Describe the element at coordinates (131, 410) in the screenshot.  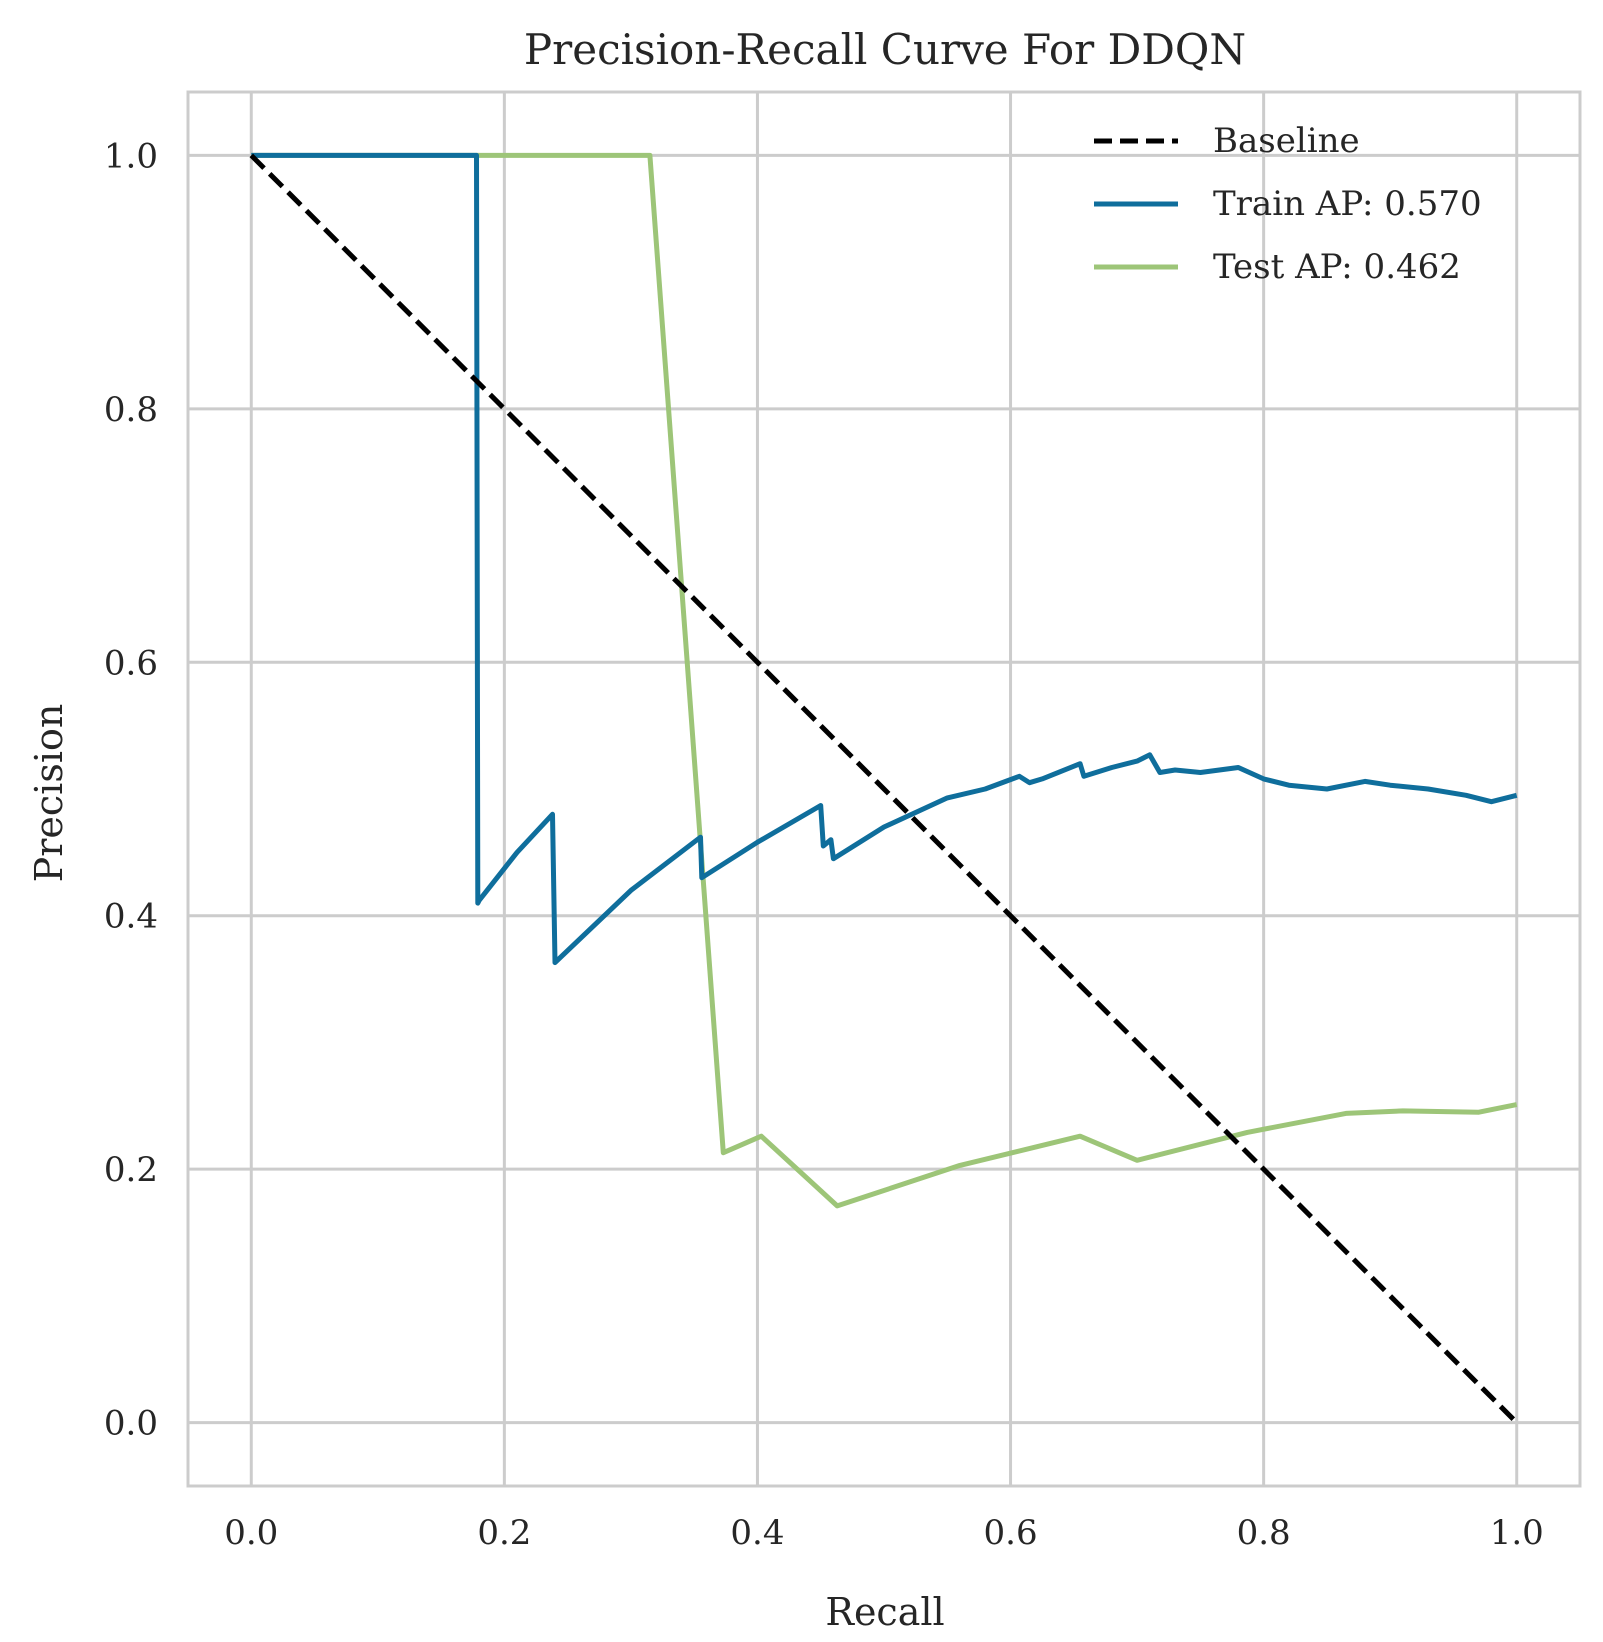
I see `y-tick-label: 0.8` at that location.